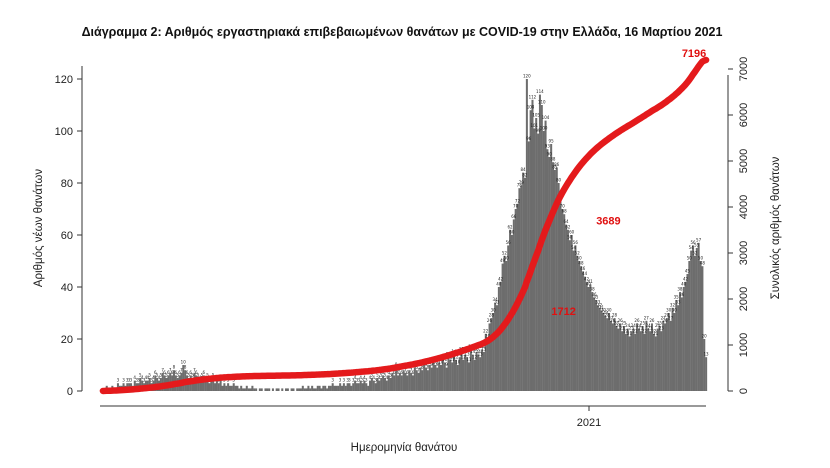 This screenshot has height=468, width=830. Describe the element at coordinates (64, 80) in the screenshot. I see `y-tick-label-120: 120` at that location.